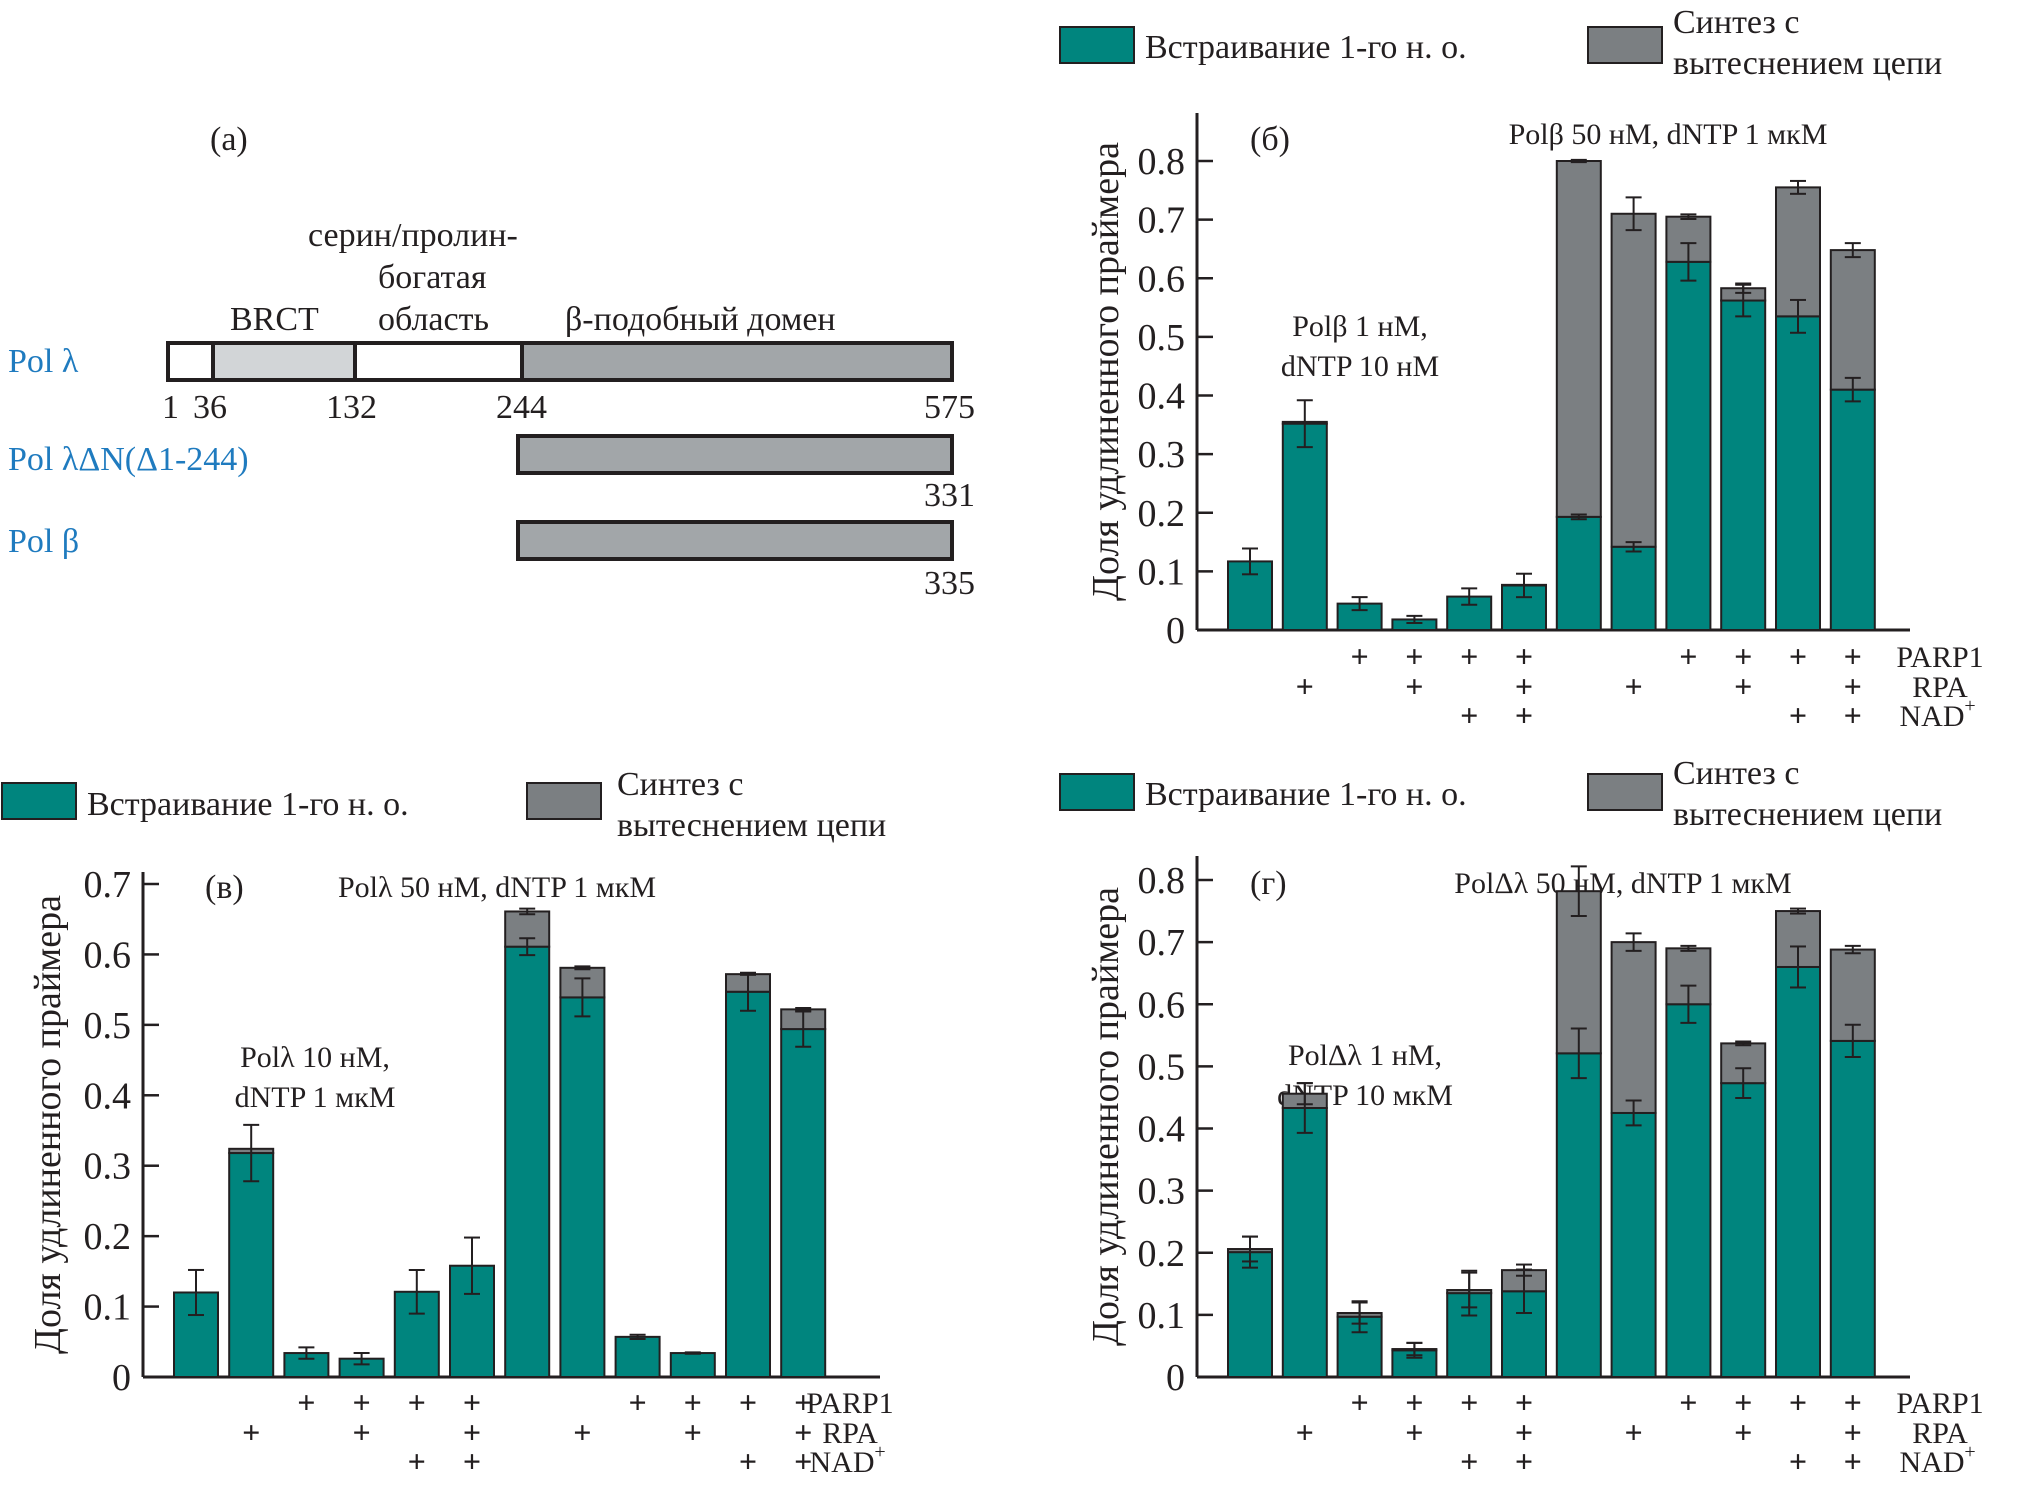  What do you see at coordinates (735, 540) in the screenshot?
I see `pol-beta-bar` at bounding box center [735, 540].